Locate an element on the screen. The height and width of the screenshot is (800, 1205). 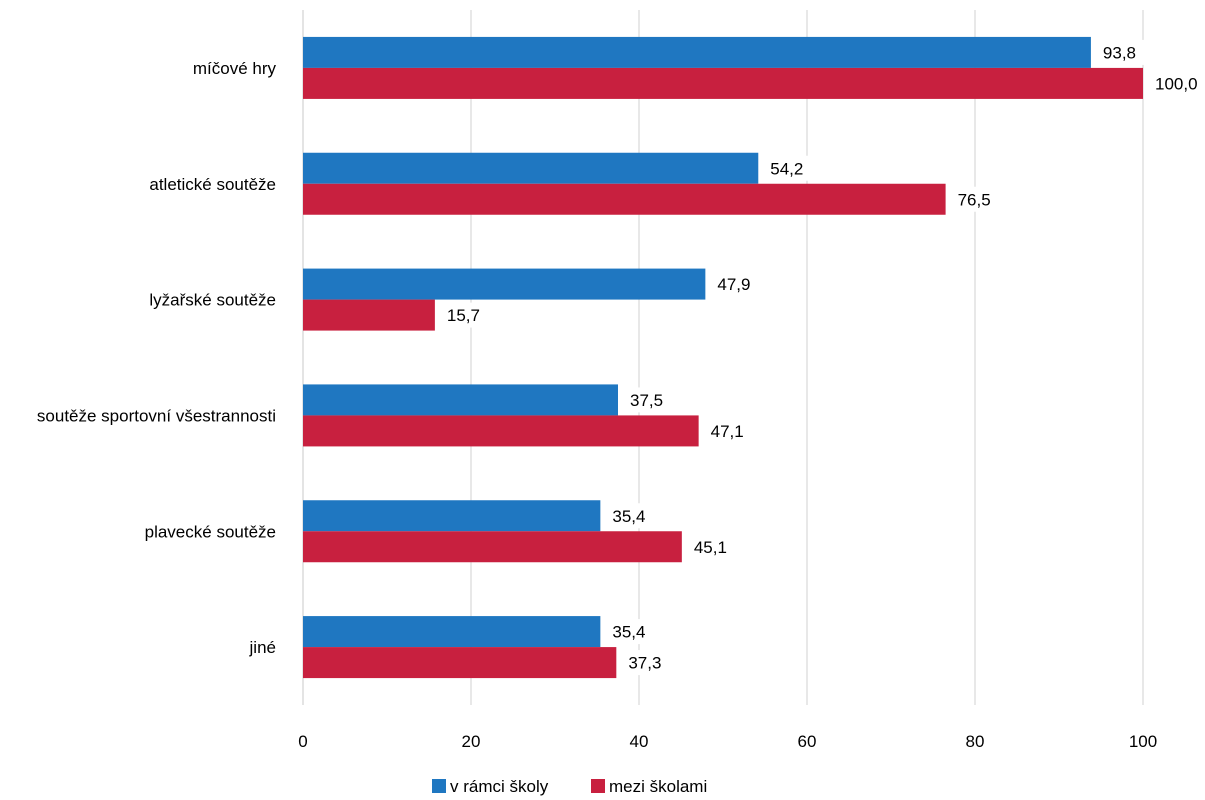
data-label: 37,3 is located at coordinates (644, 663).